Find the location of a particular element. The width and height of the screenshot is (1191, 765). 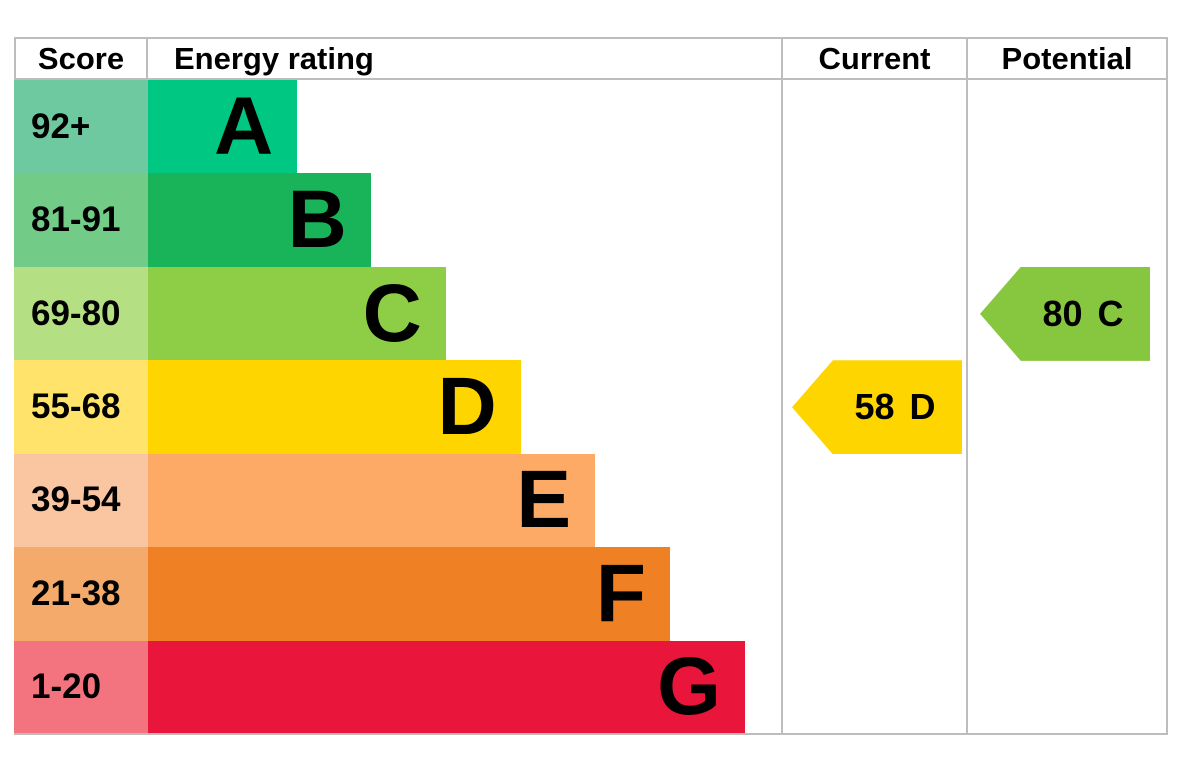

table-bottom-border is located at coordinates (591, 734).